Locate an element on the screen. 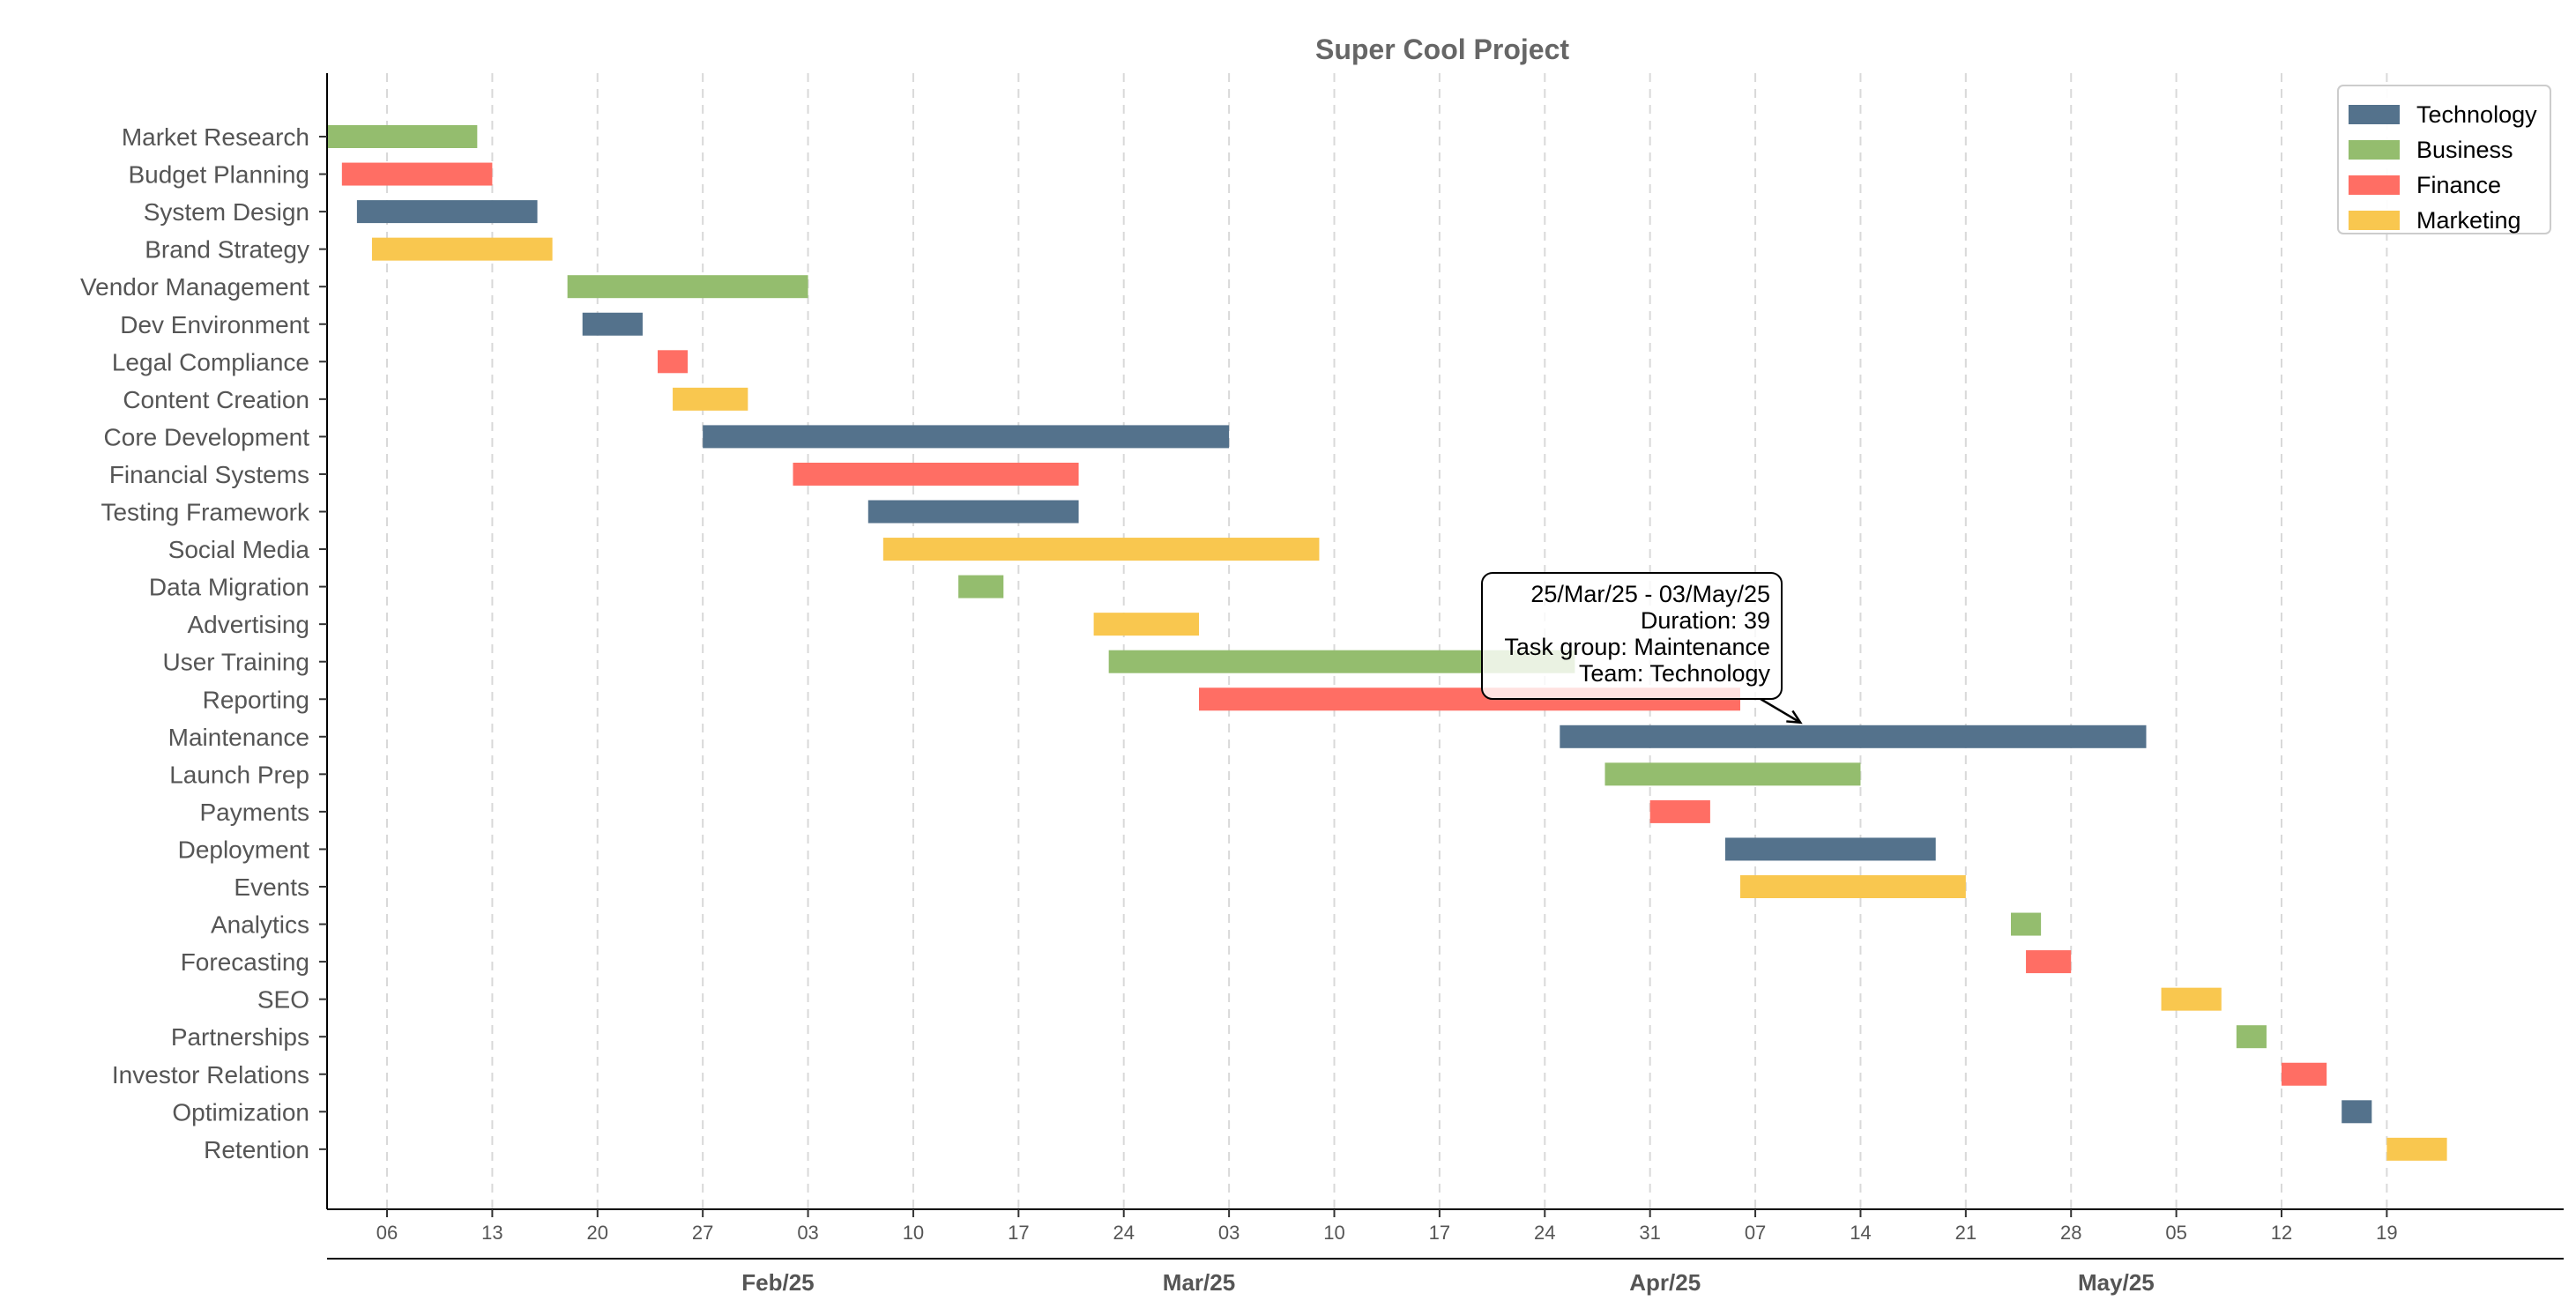 The image size is (2576, 1308). tooltip-box is located at coordinates (1632, 636).